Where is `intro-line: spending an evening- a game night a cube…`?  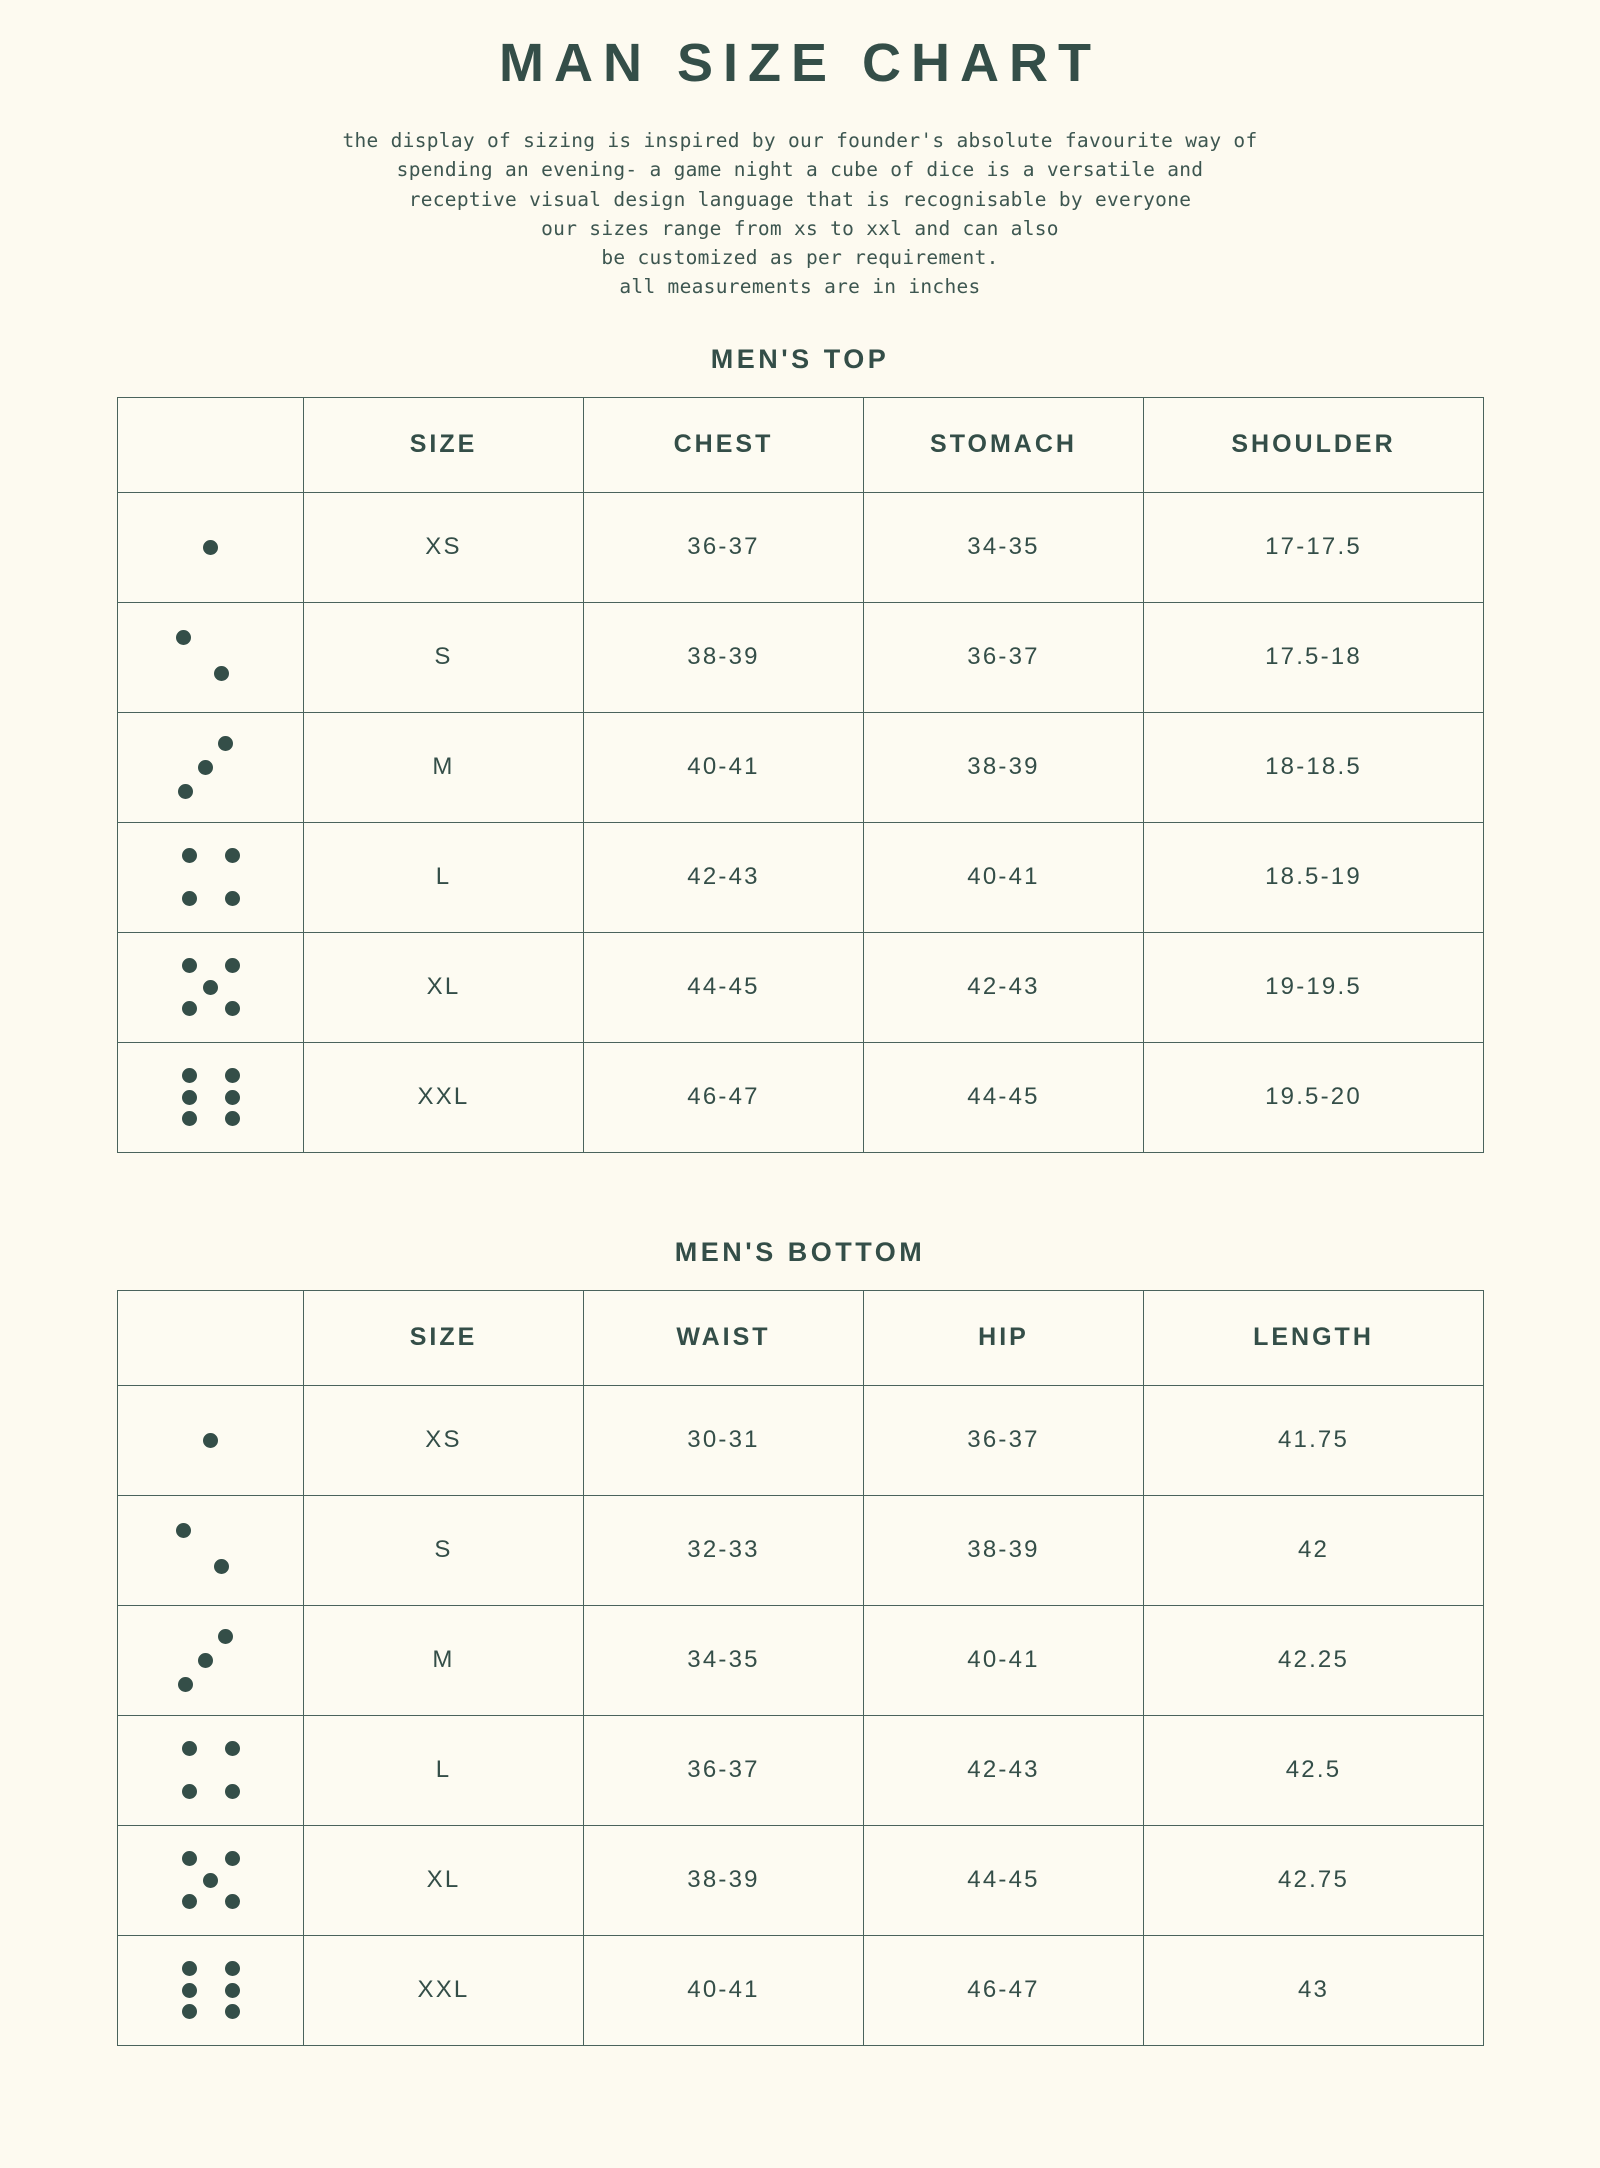 intro-line: spending an evening- a game night a cube… is located at coordinates (800, 170).